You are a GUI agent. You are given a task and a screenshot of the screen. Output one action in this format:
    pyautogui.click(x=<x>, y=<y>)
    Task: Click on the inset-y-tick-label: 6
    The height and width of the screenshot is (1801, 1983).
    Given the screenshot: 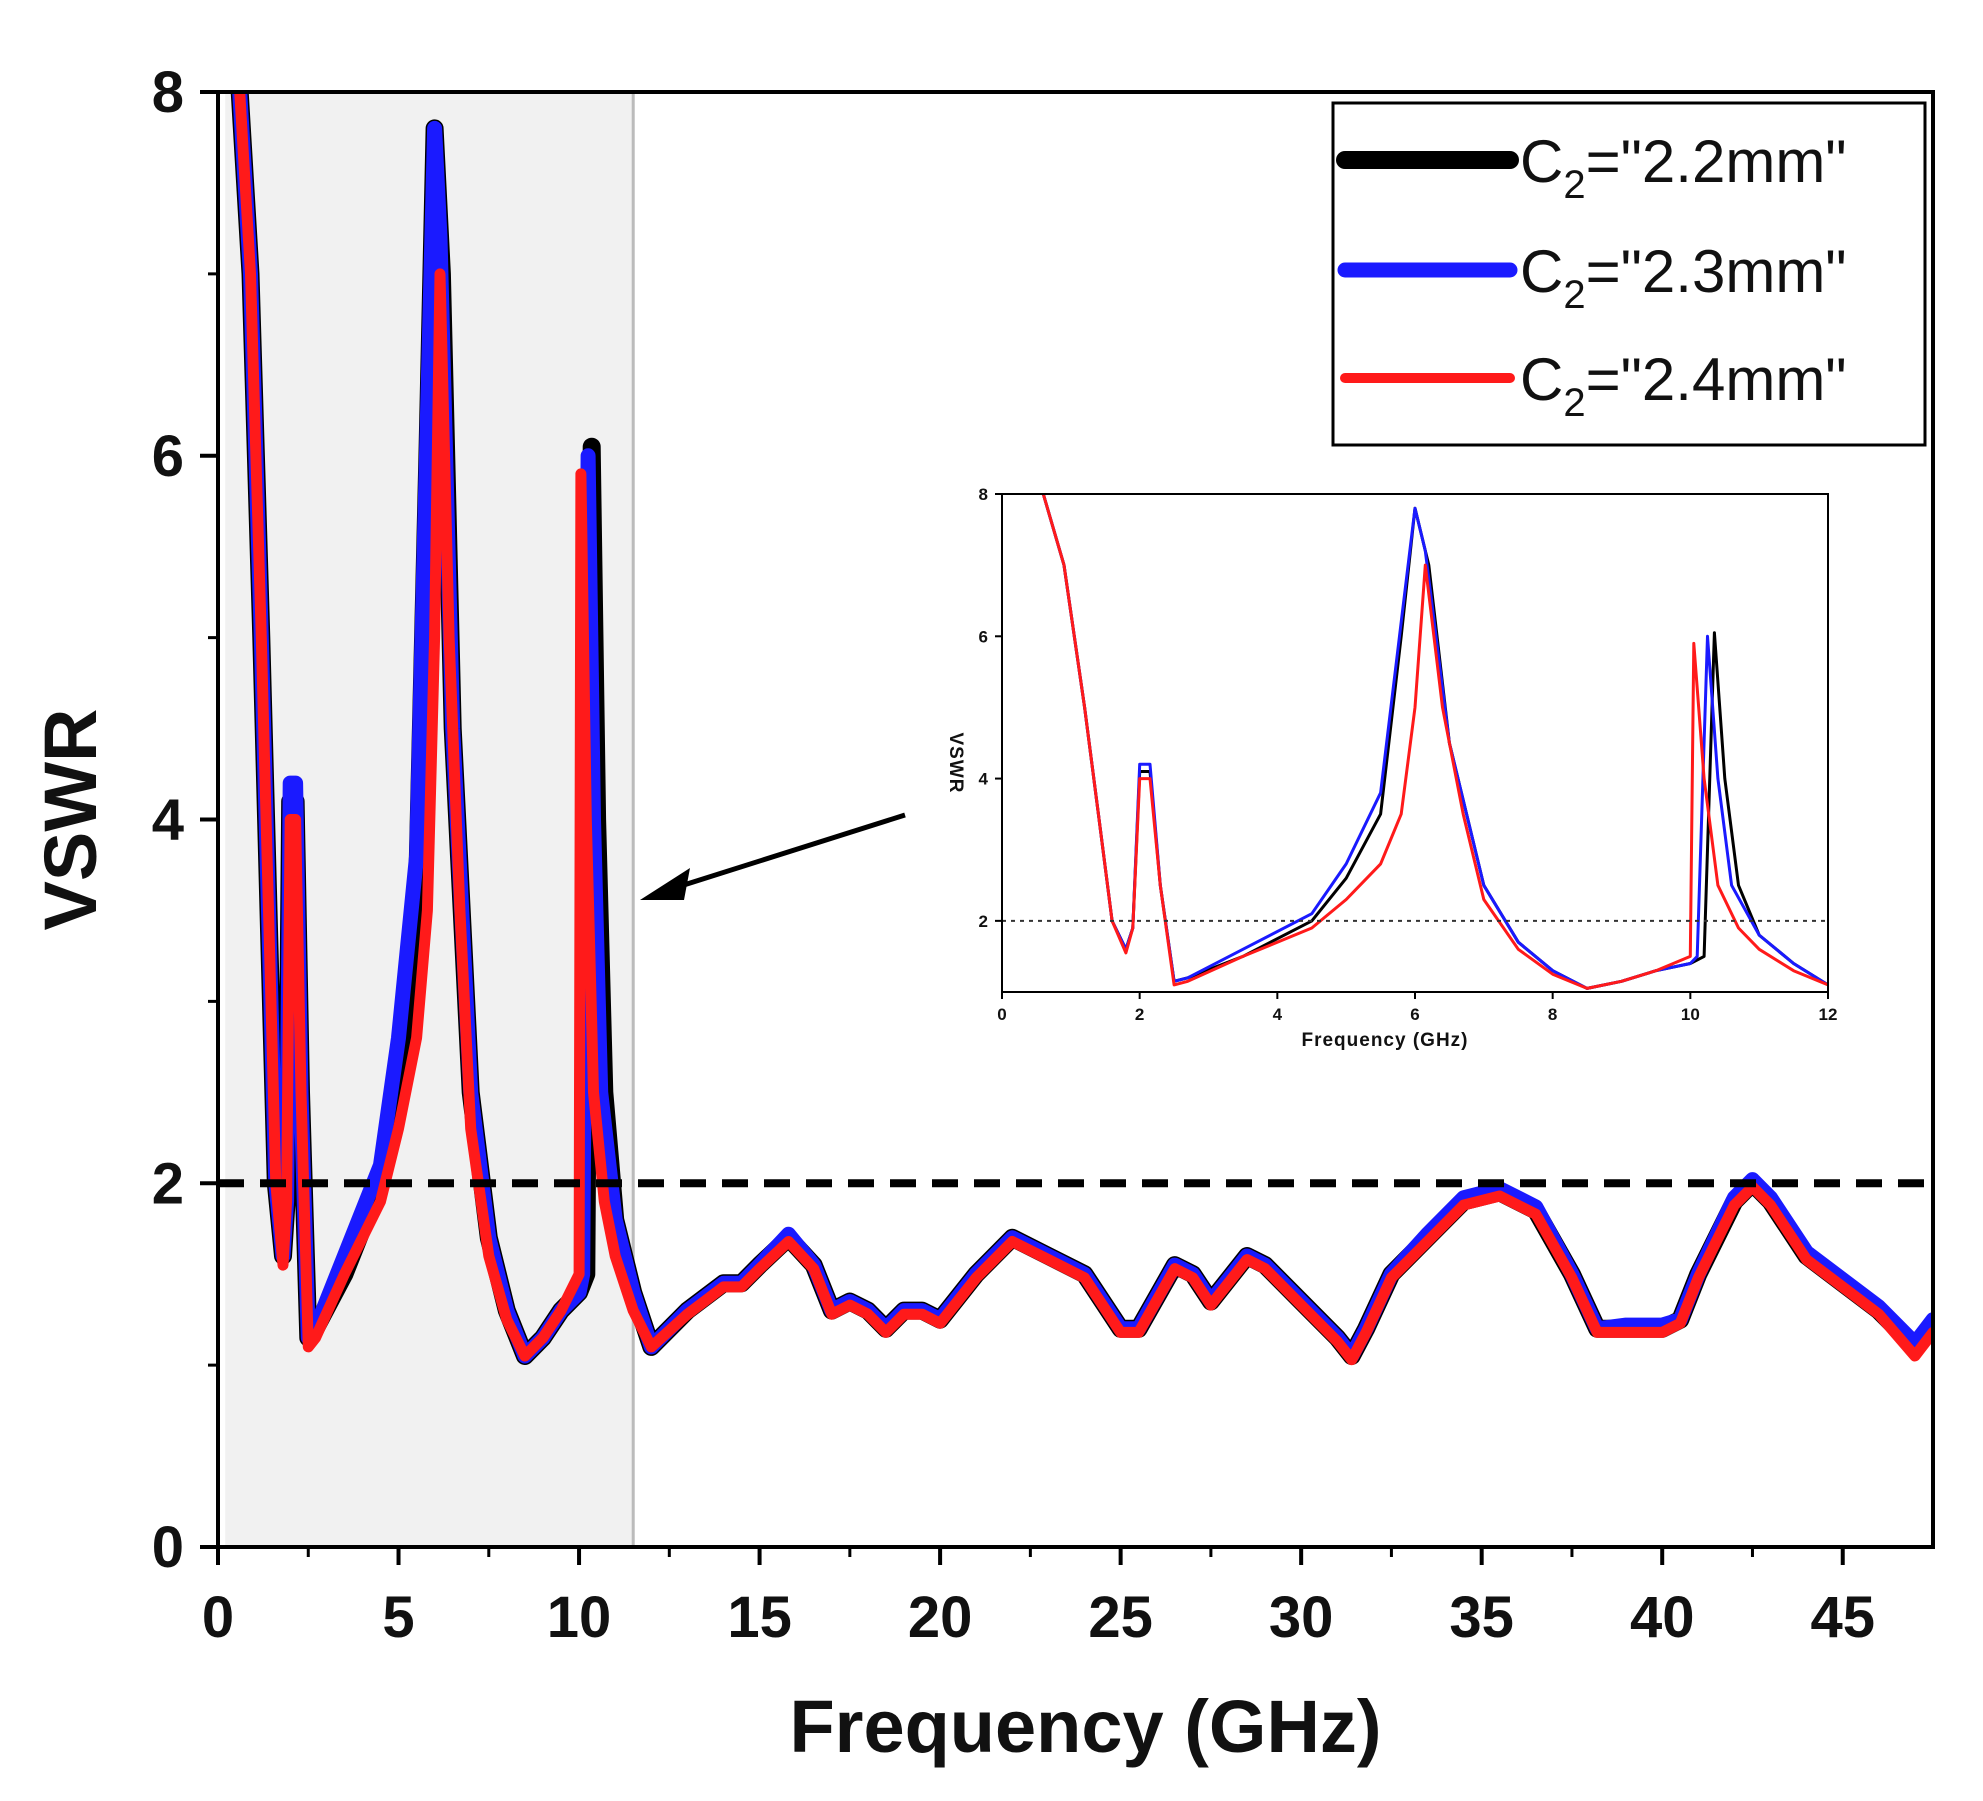 What is the action you would take?
    pyautogui.click(x=983, y=636)
    